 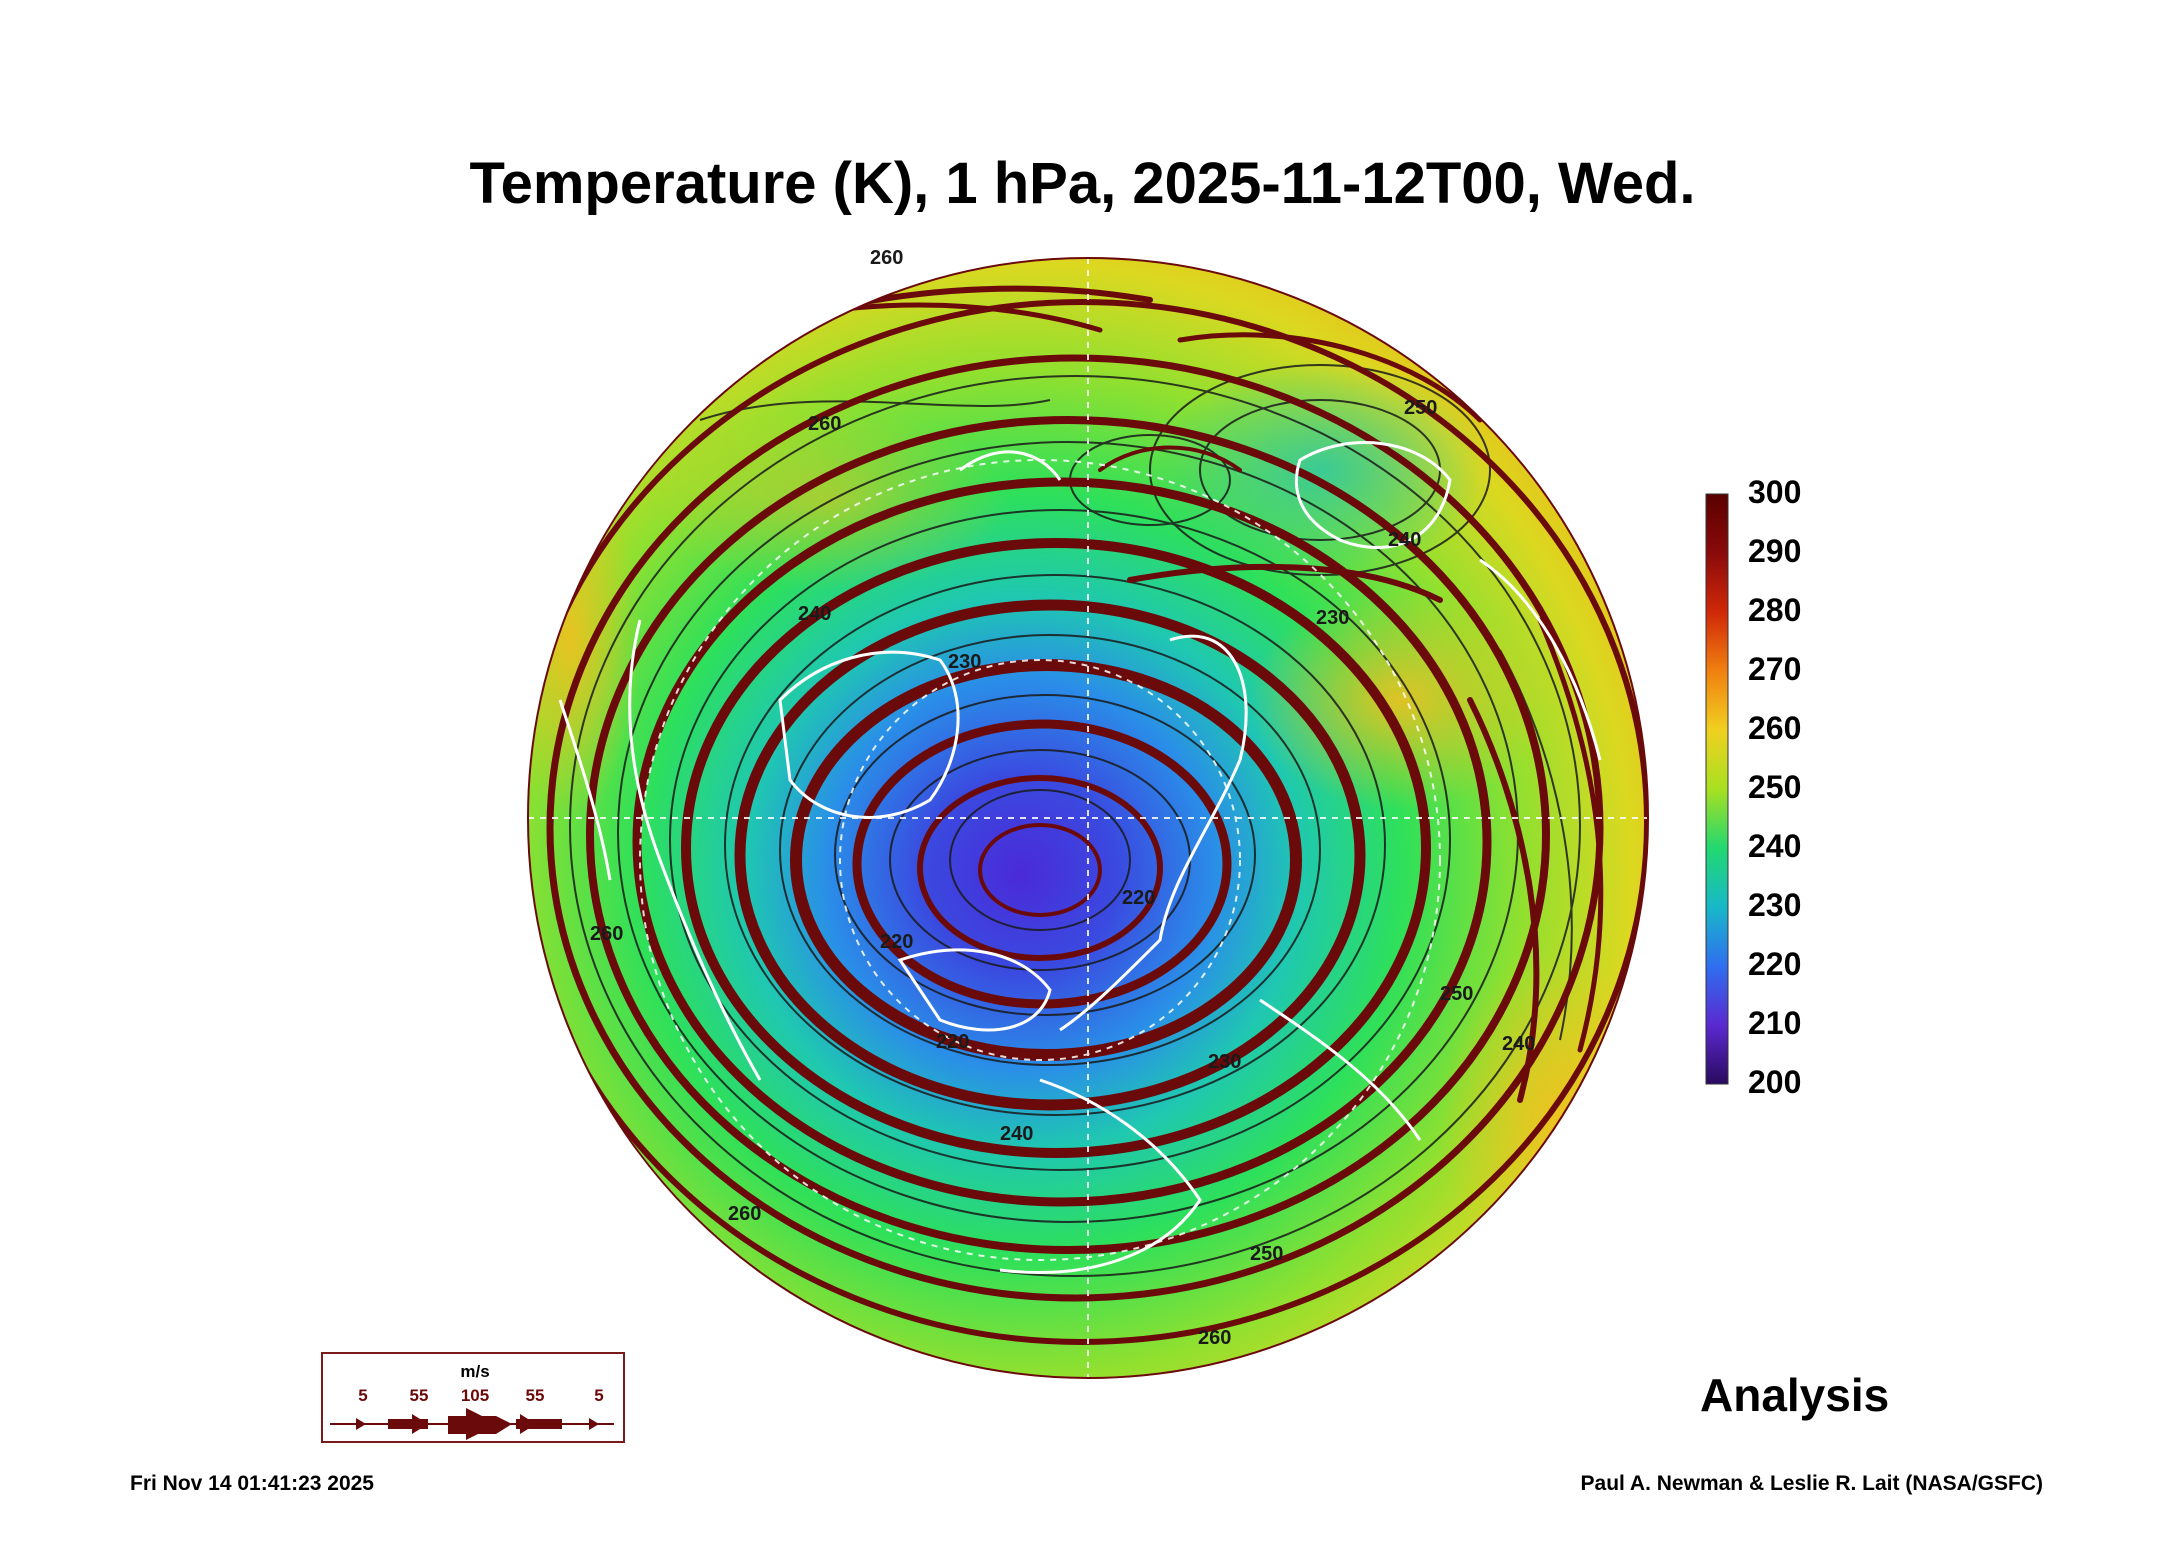 I want to click on timestamp: Fri Nov 14 01:41:23 2025, so click(x=252, y=1483).